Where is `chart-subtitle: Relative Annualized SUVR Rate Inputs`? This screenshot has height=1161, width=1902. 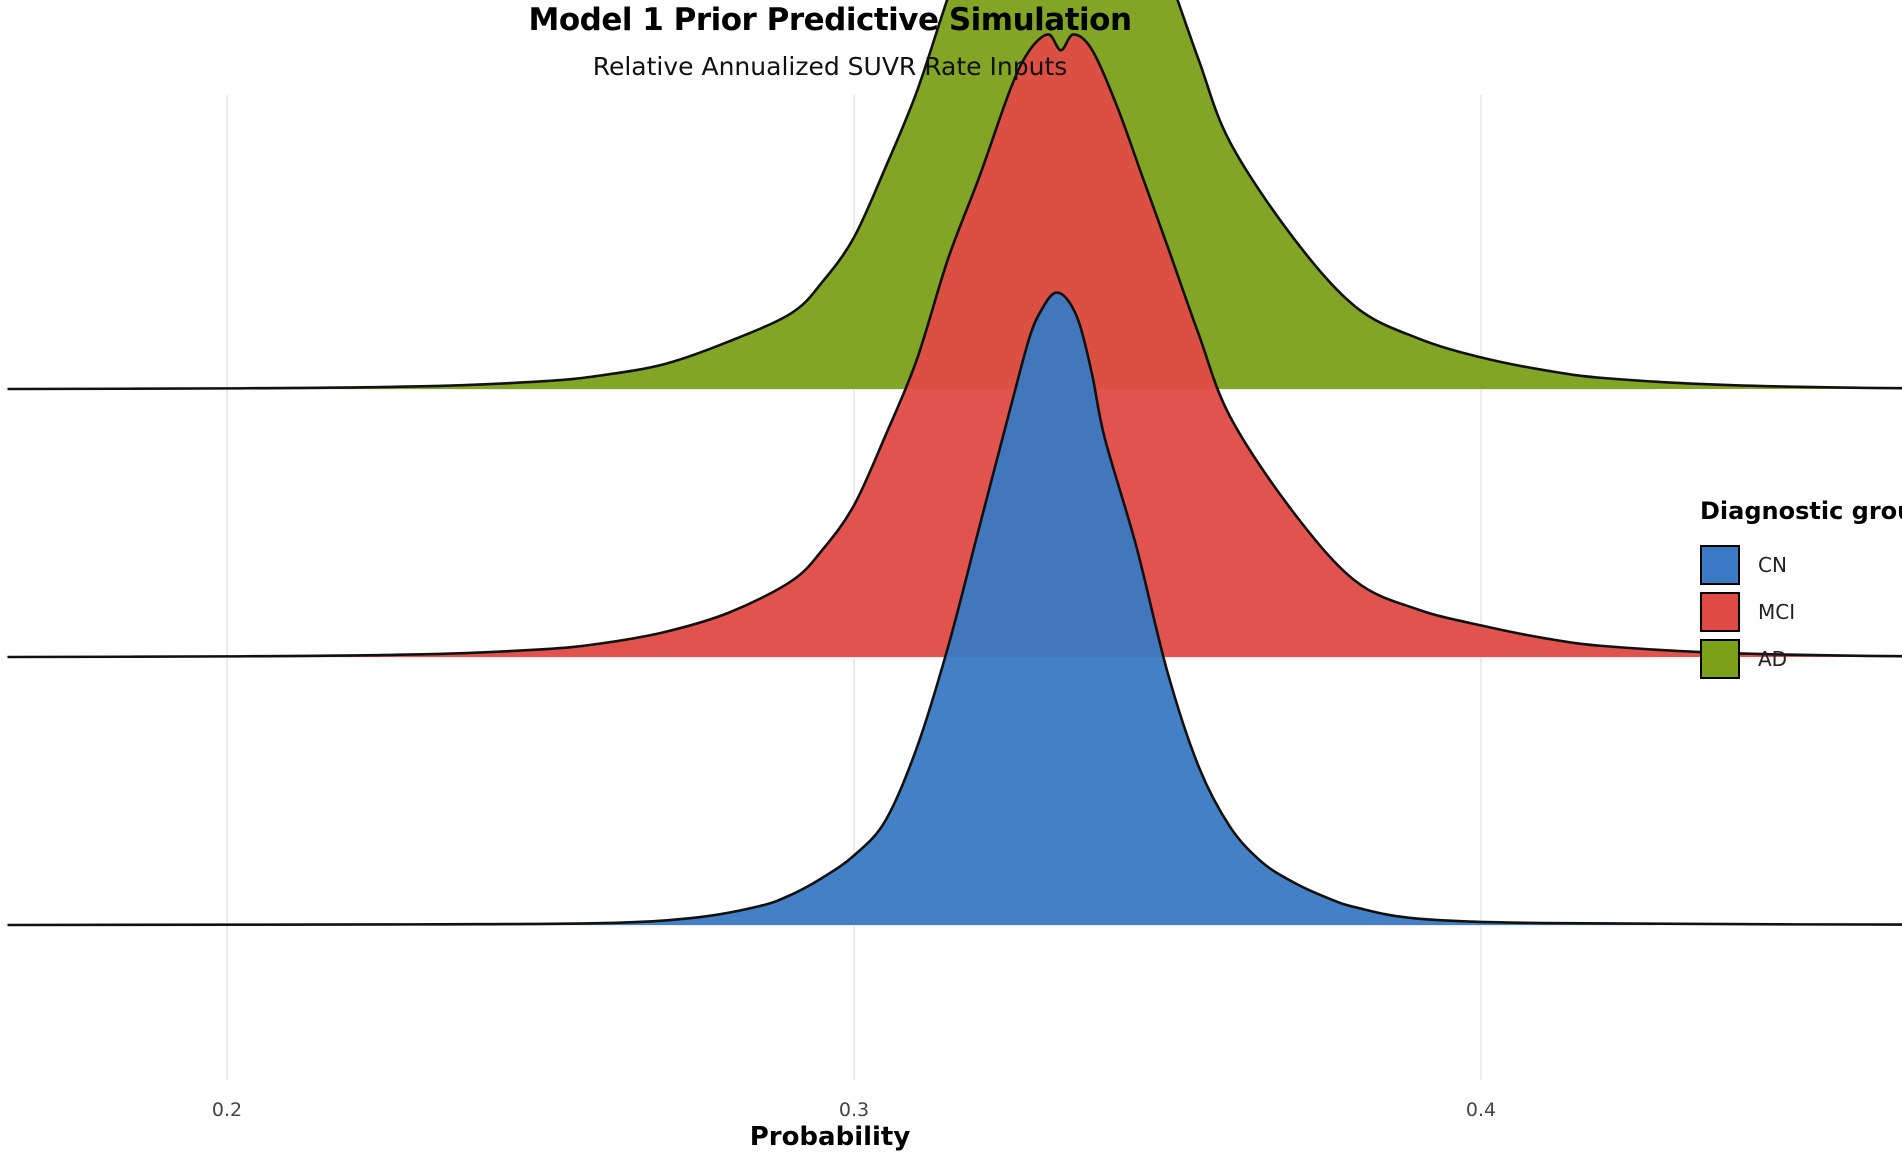
chart-subtitle: Relative Annualized SUVR Rate Inputs is located at coordinates (830, 66).